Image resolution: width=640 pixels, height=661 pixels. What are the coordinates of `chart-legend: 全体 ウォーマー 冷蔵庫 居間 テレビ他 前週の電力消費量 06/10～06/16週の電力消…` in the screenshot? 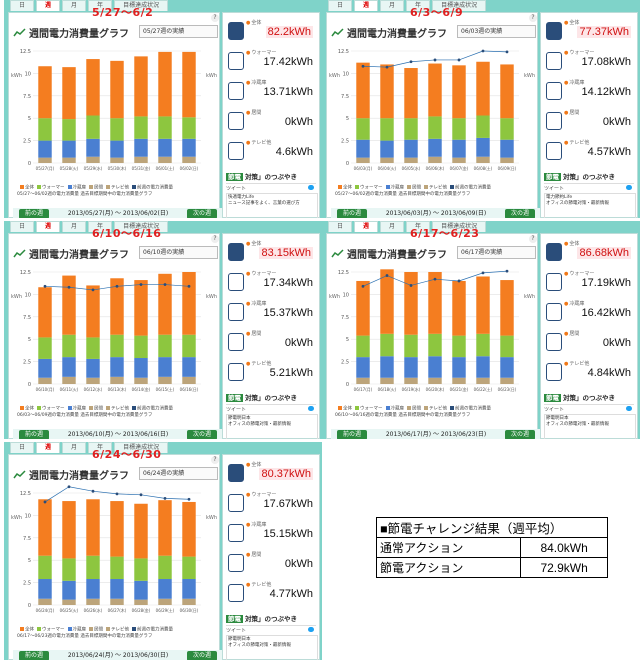 It's located at (433, 412).